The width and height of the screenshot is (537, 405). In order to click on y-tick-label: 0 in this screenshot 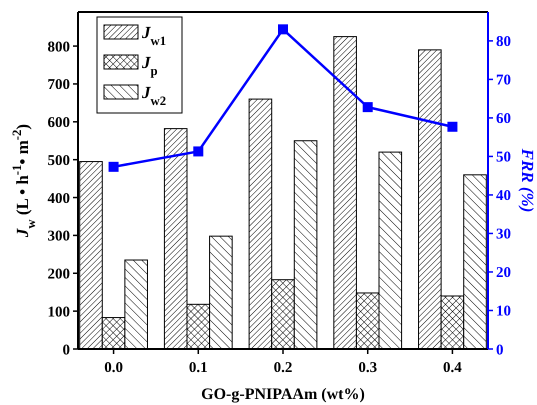, I will do `click(66, 350)`.